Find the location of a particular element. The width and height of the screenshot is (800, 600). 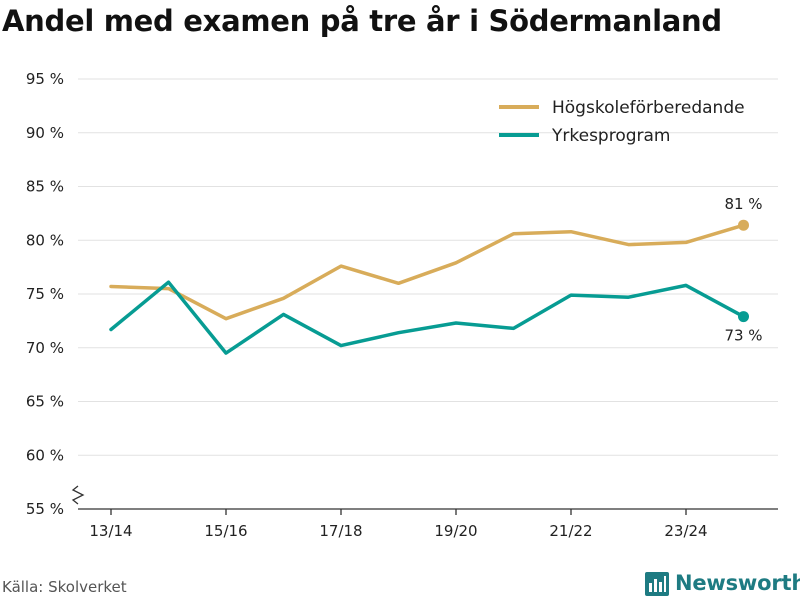

end-point-högskoleförberedande is located at coordinates (743, 225).